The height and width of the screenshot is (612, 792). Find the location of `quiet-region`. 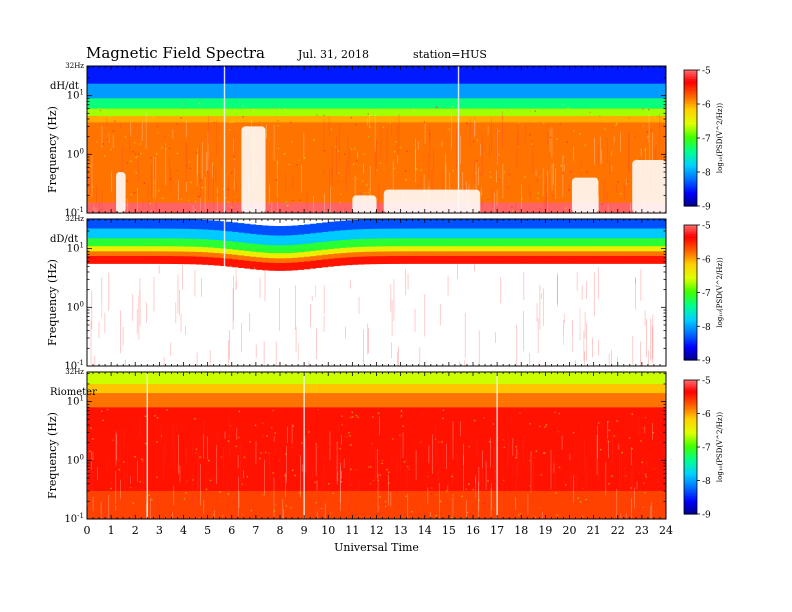

quiet-region is located at coordinates (432, 201).